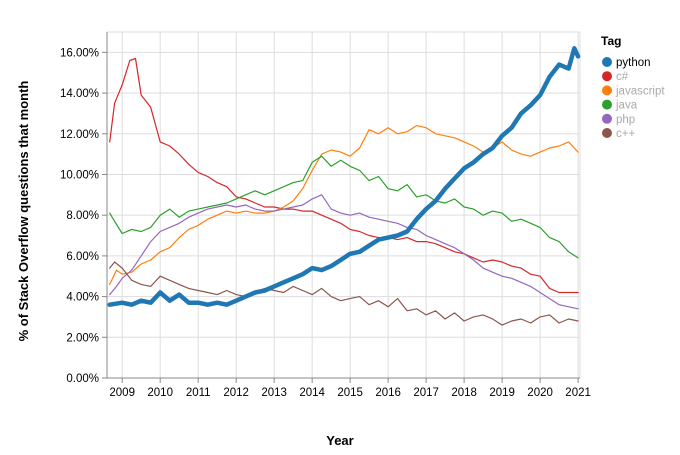 The height and width of the screenshot is (455, 680). What do you see at coordinates (122, 393) in the screenshot?
I see `x-tick-label: 2009` at bounding box center [122, 393].